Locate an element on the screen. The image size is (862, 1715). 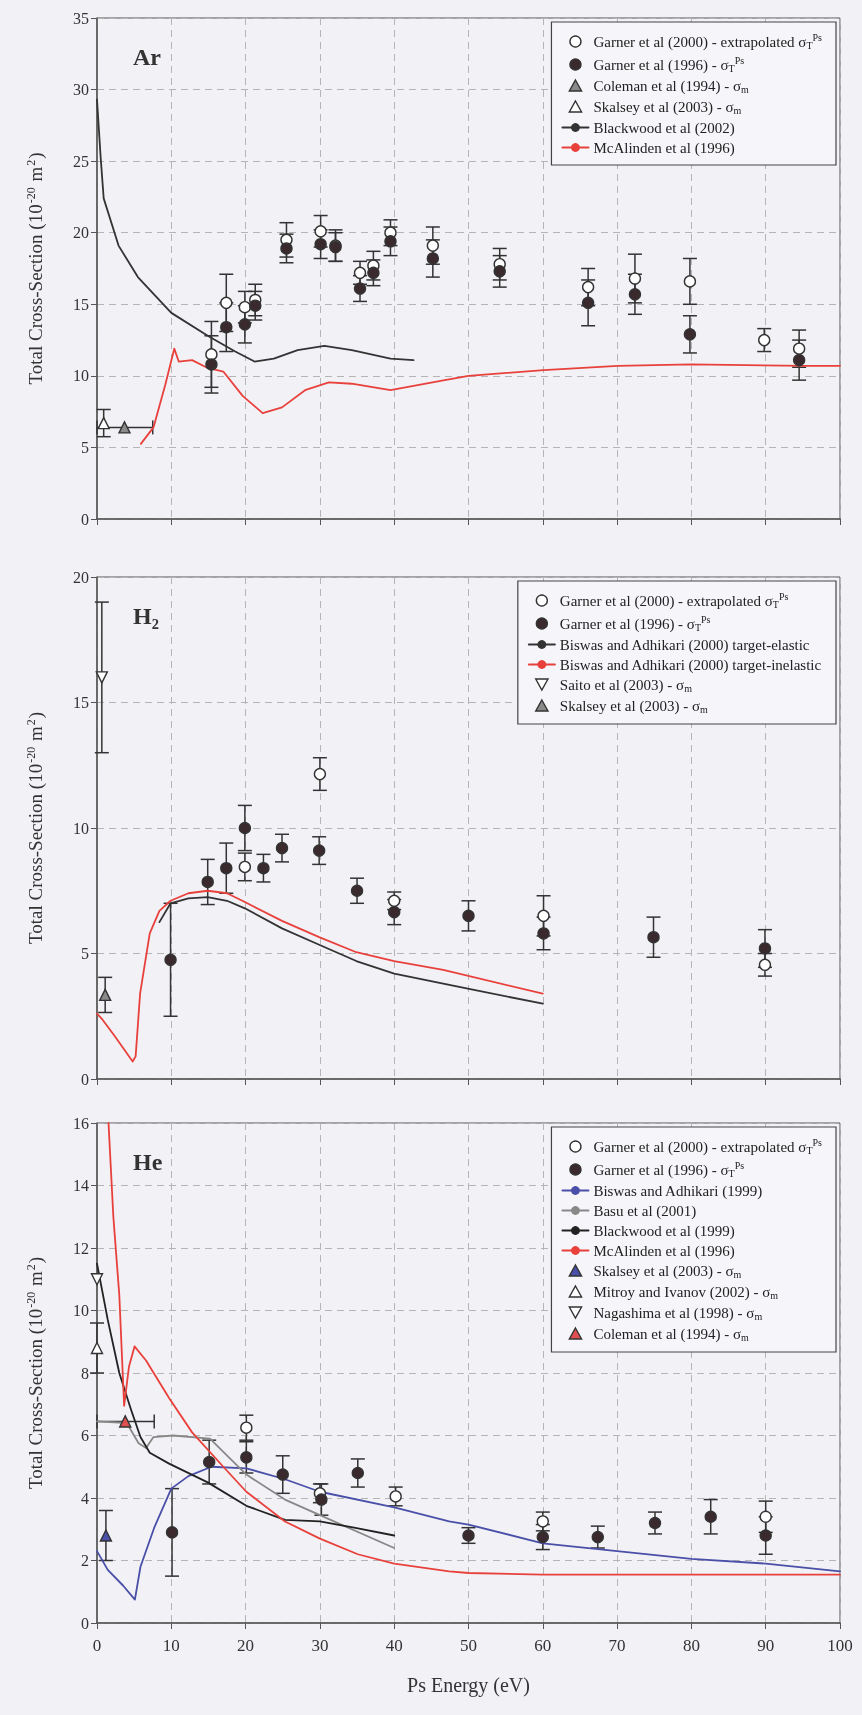
y-tick-label: 30 is located at coordinates (81, 90).